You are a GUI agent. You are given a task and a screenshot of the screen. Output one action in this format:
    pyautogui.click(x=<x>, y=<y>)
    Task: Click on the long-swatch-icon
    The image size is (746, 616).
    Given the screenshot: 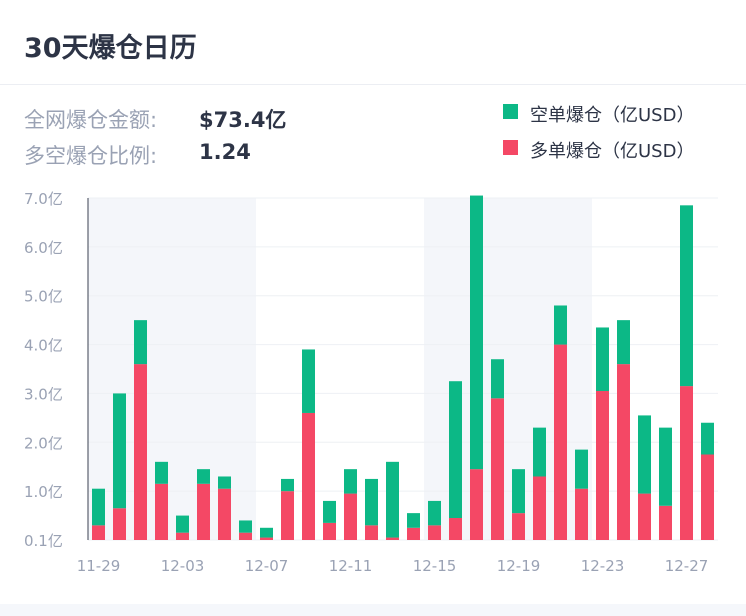 What is the action you would take?
    pyautogui.click(x=510, y=147)
    